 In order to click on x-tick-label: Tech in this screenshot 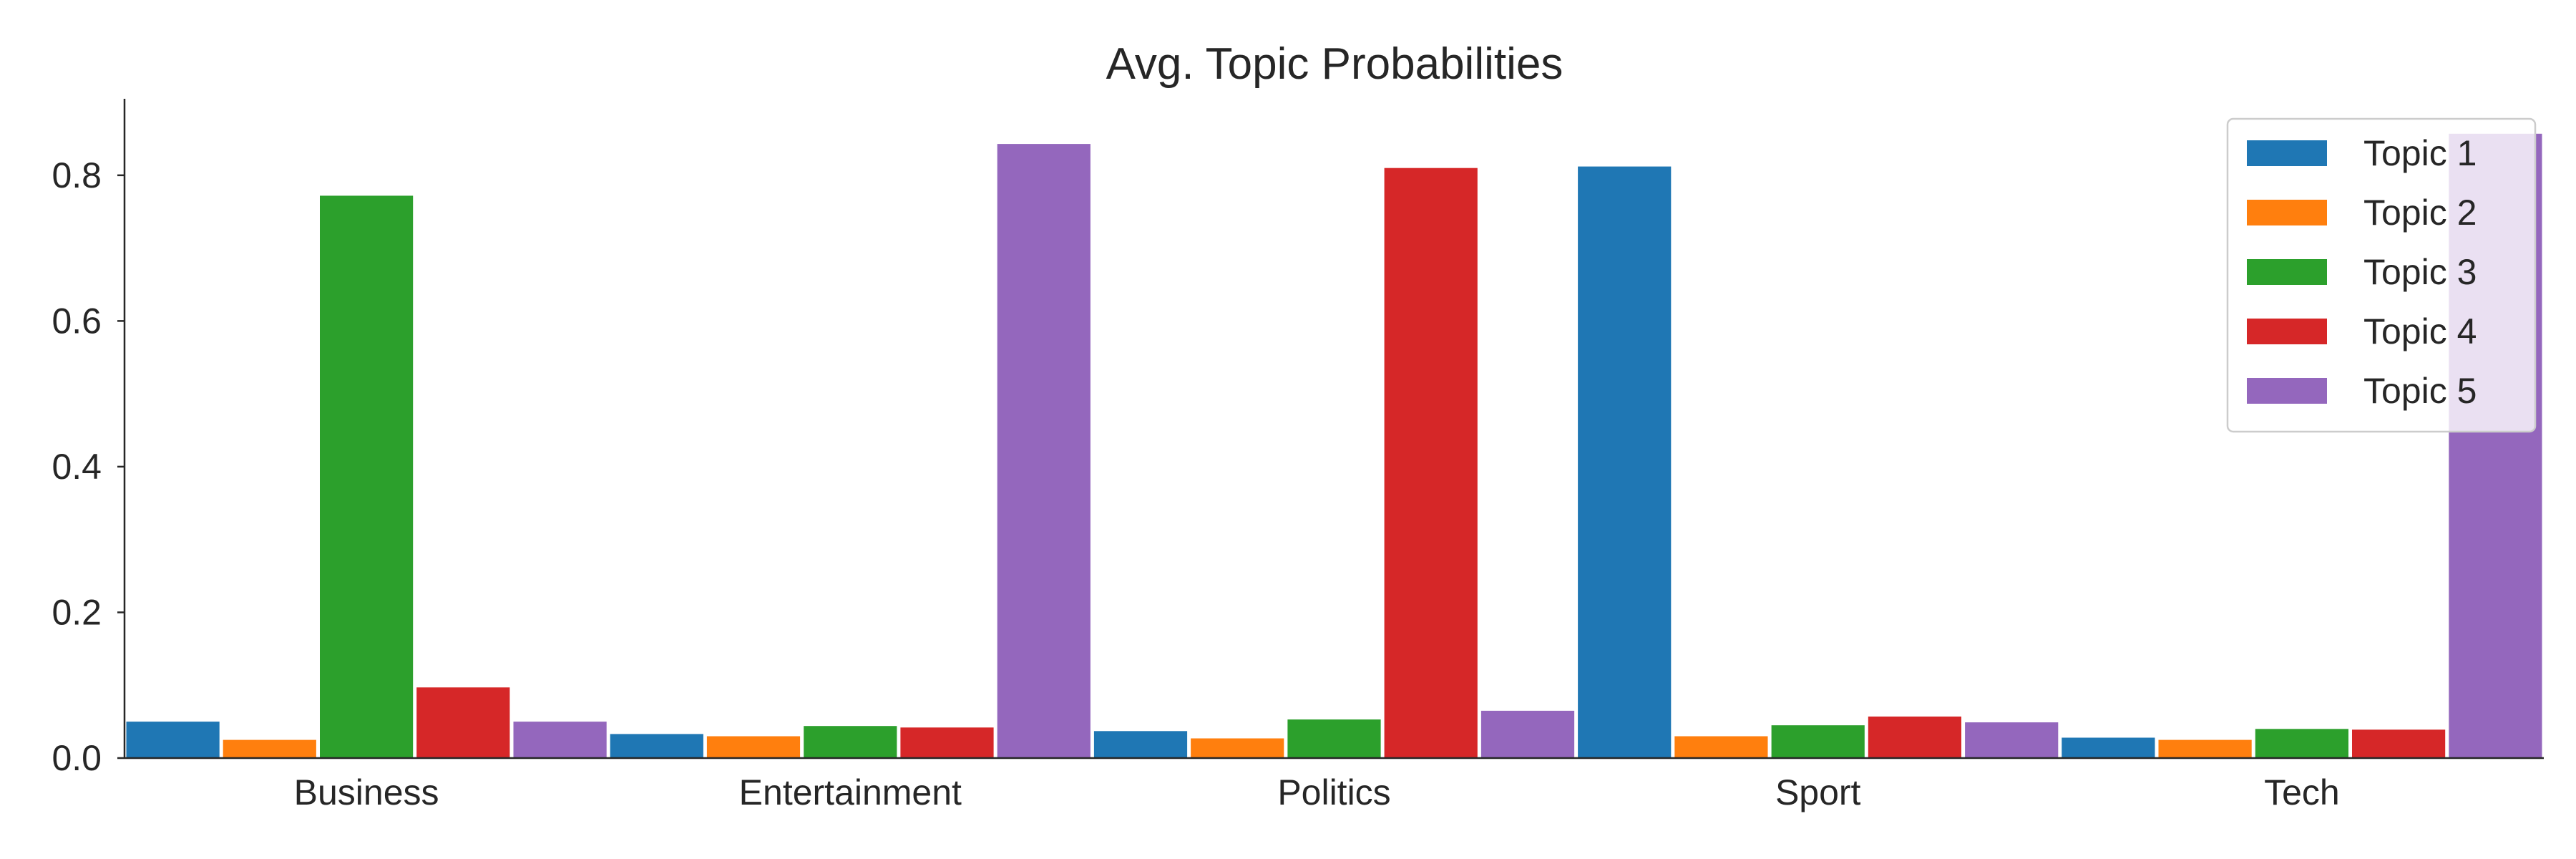, I will do `click(2302, 792)`.